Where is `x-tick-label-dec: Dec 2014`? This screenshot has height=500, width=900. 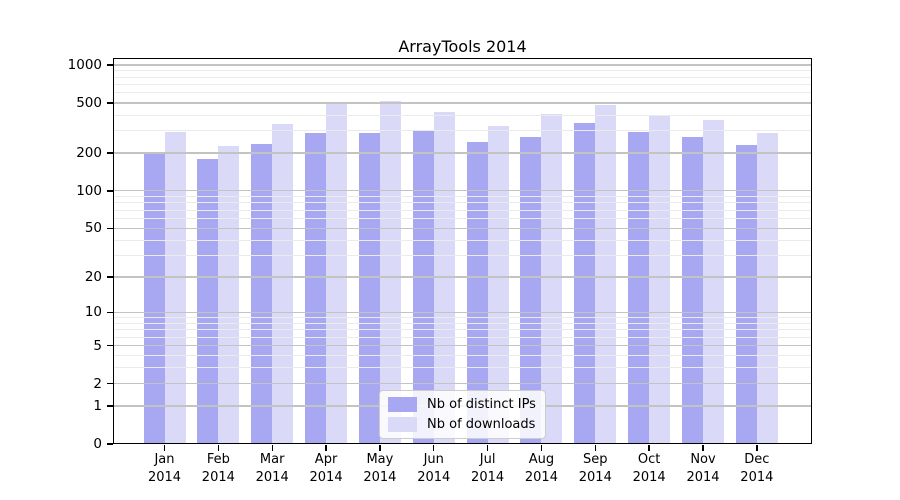
x-tick-label-dec: Dec 2014 is located at coordinates (757, 468).